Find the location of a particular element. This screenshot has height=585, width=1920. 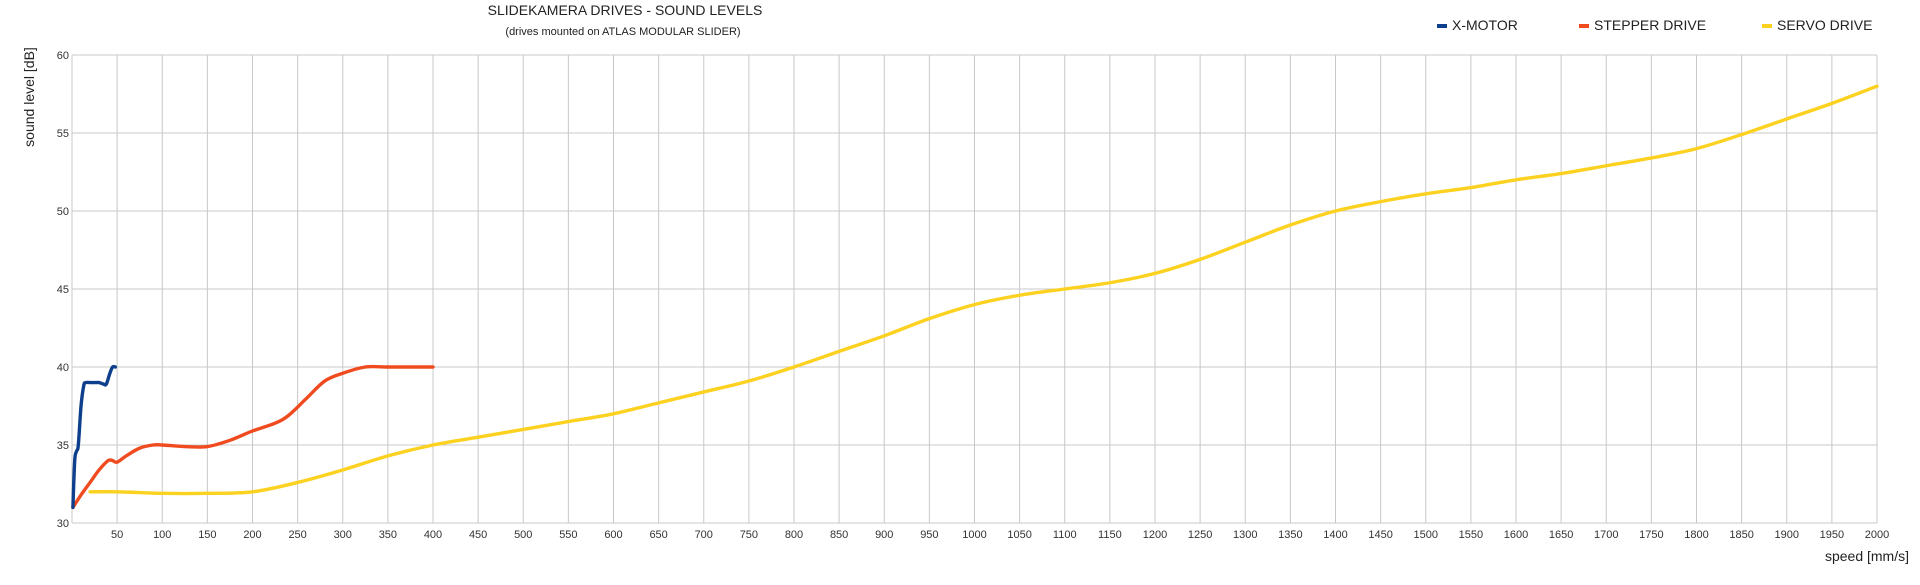

x-tick-label: 1800 is located at coordinates (1696, 535).